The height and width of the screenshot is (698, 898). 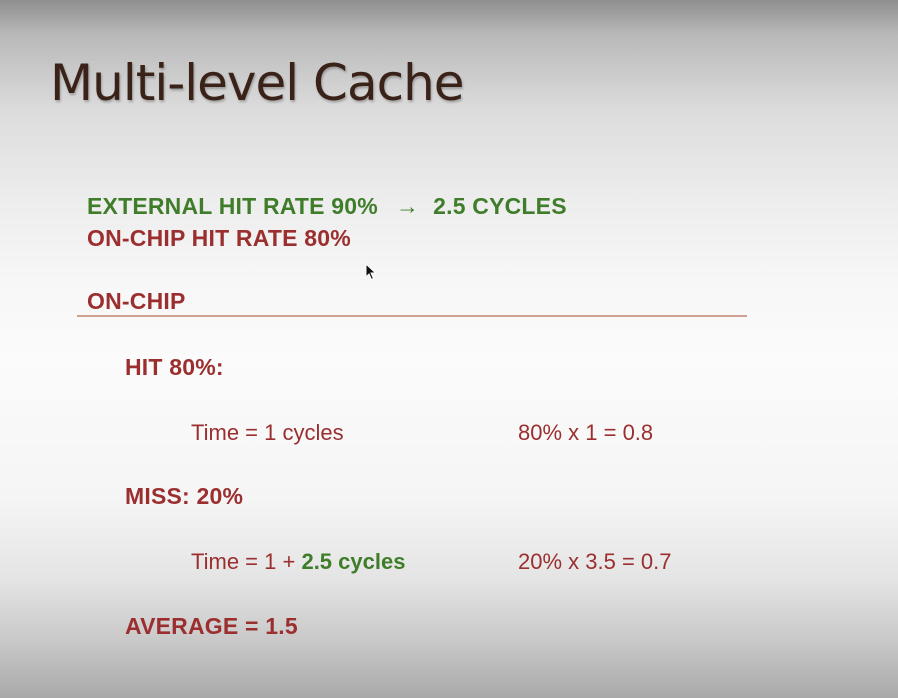 What do you see at coordinates (412, 316) in the screenshot?
I see `section-divider` at bounding box center [412, 316].